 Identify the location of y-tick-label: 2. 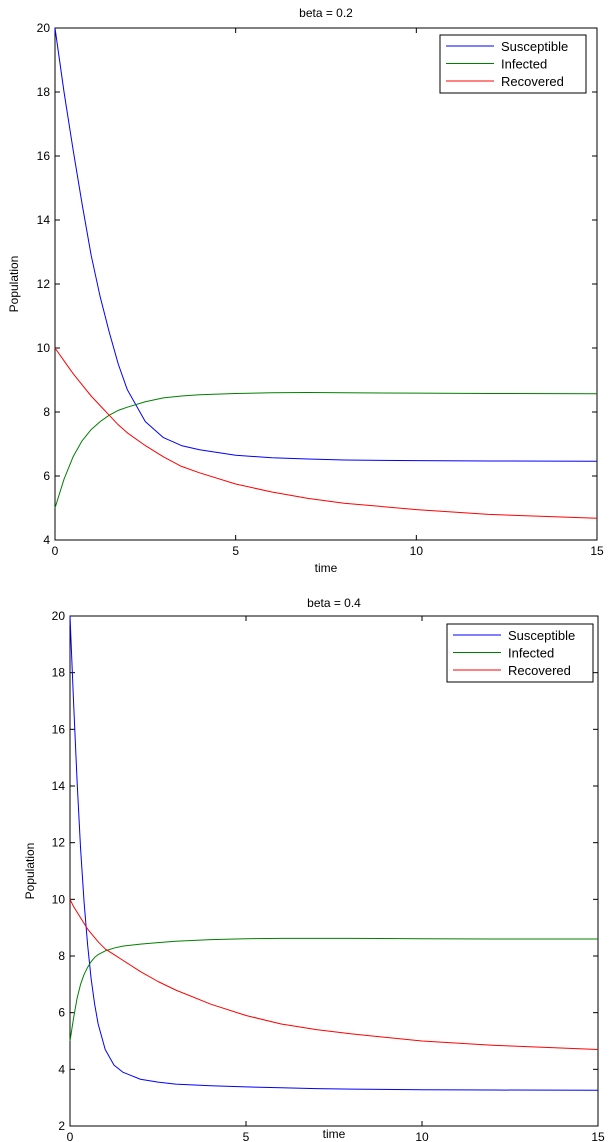
(61, 1126).